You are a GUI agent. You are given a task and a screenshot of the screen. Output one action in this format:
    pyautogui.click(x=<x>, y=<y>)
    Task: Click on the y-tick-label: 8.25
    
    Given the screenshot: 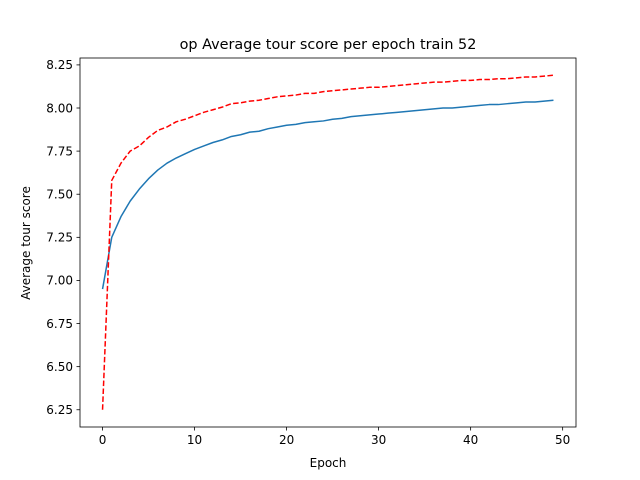 What is the action you would take?
    pyautogui.click(x=59, y=65)
    